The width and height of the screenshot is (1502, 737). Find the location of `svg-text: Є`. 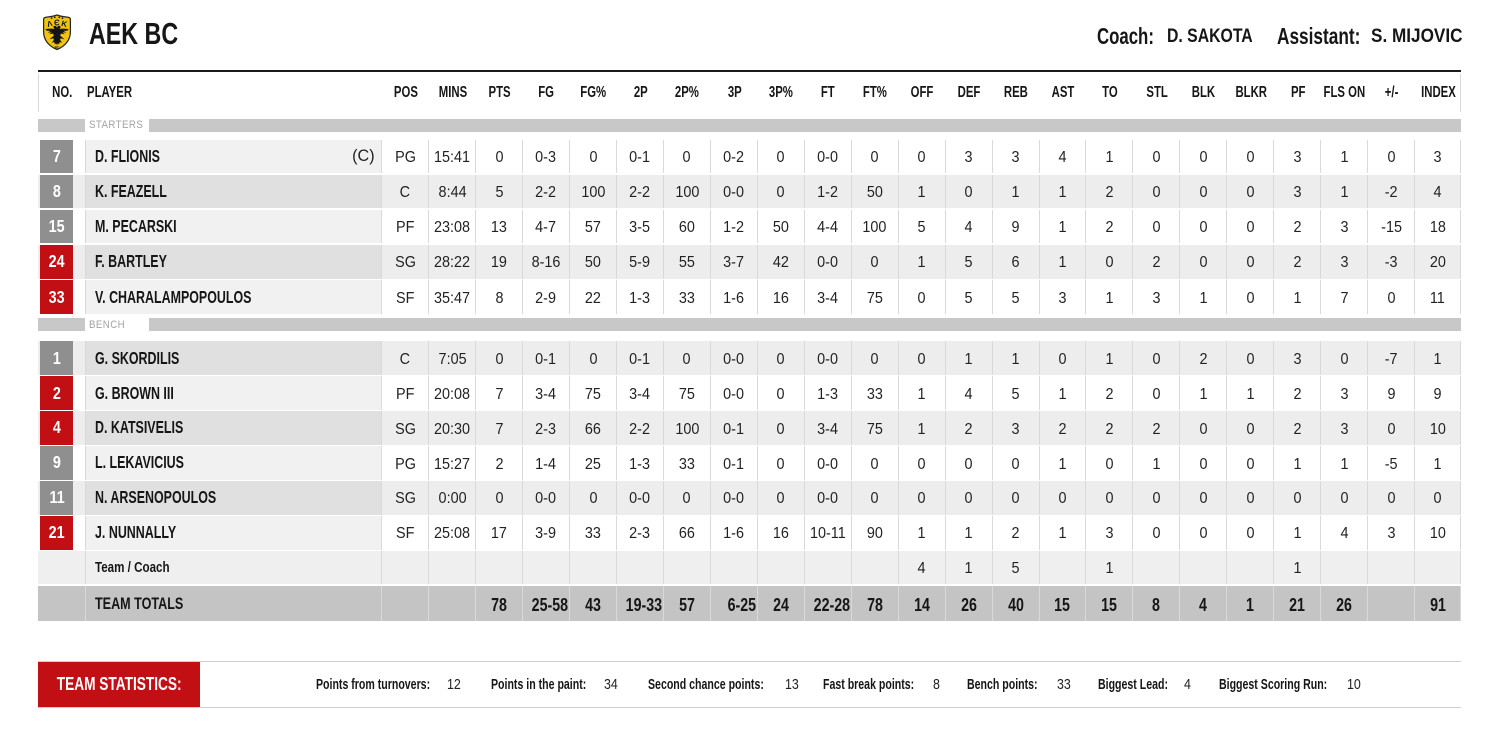

svg-text: Є is located at coordinates (57, 22).